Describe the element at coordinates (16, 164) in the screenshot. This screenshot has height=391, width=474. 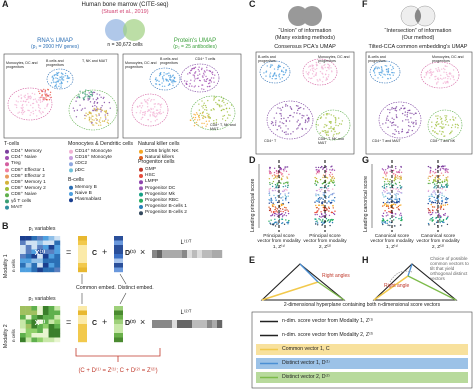
I see `legend-entry: Treg` at that location.